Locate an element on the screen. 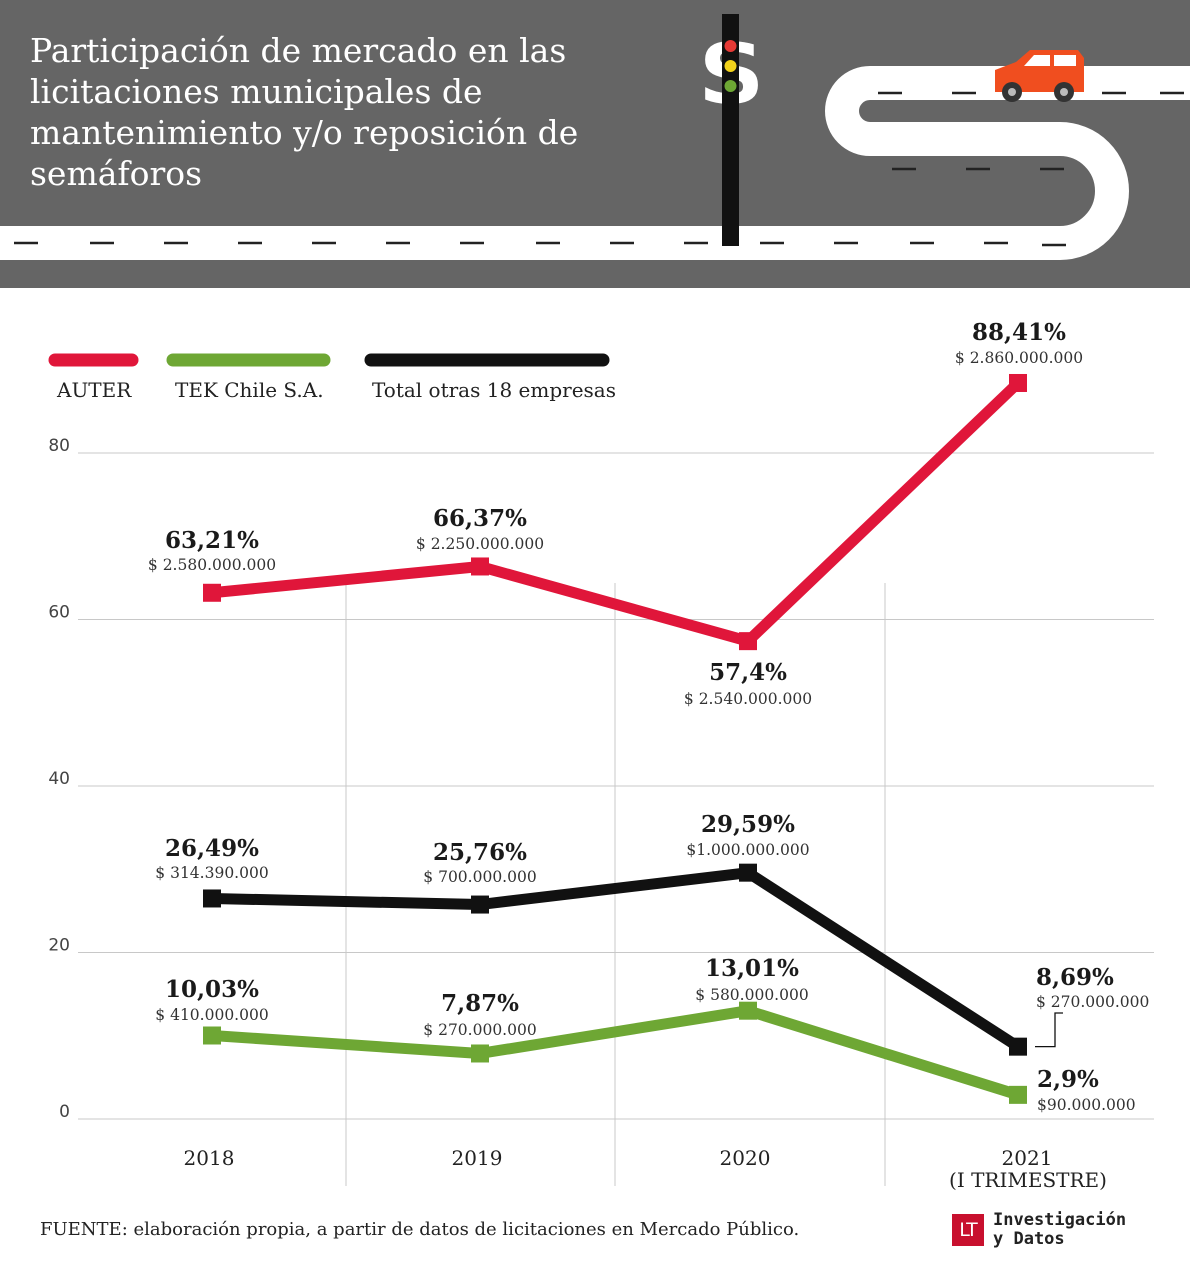 The image size is (1190, 1285). data-label-tek: 7,87% is located at coordinates (480, 1003).